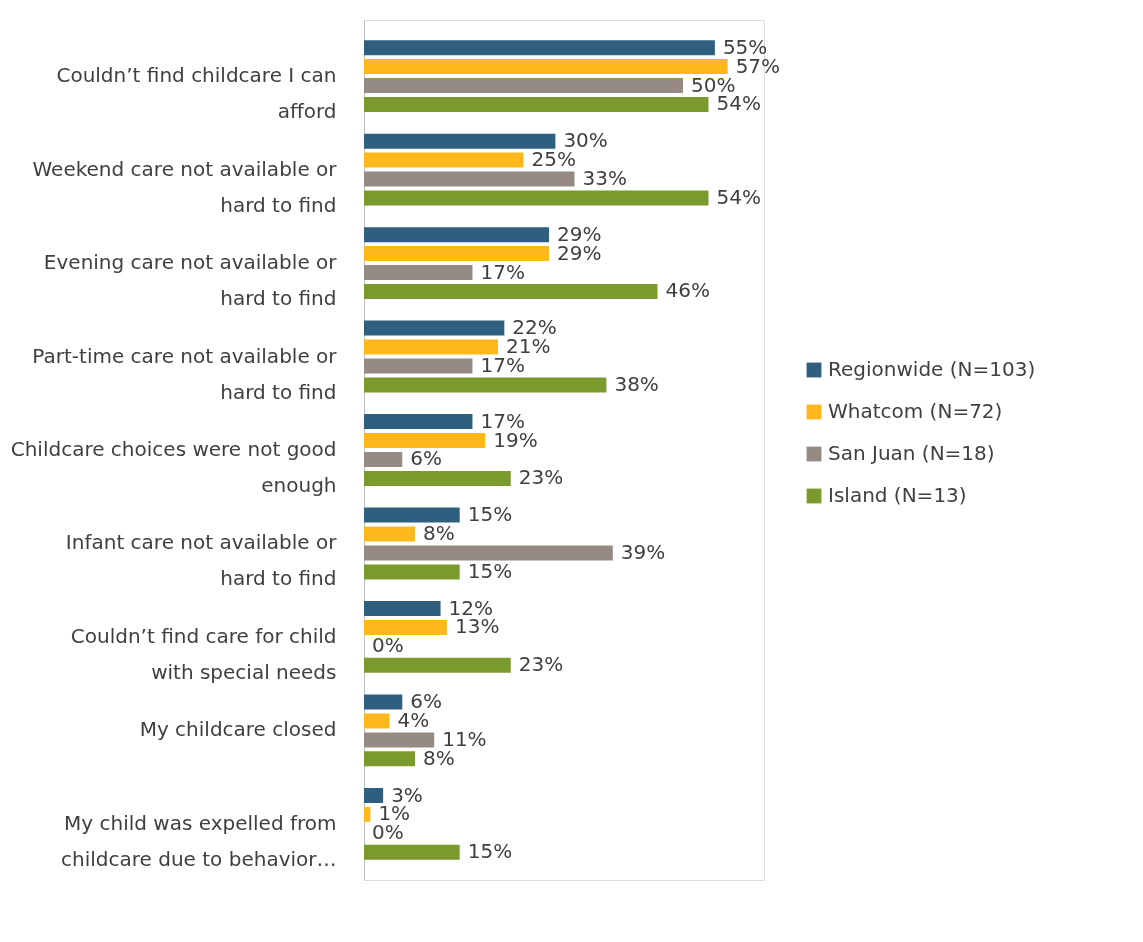 The width and height of the screenshot is (1143, 942). I want to click on y-tick-label: Infant care not available or hard to find, so click(201, 560).